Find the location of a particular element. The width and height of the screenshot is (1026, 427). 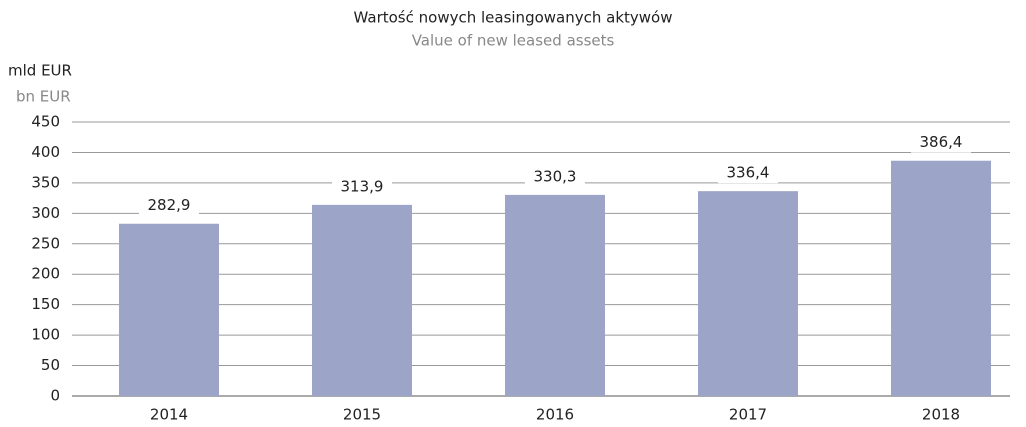

data-label: 313,9 is located at coordinates (362, 186).